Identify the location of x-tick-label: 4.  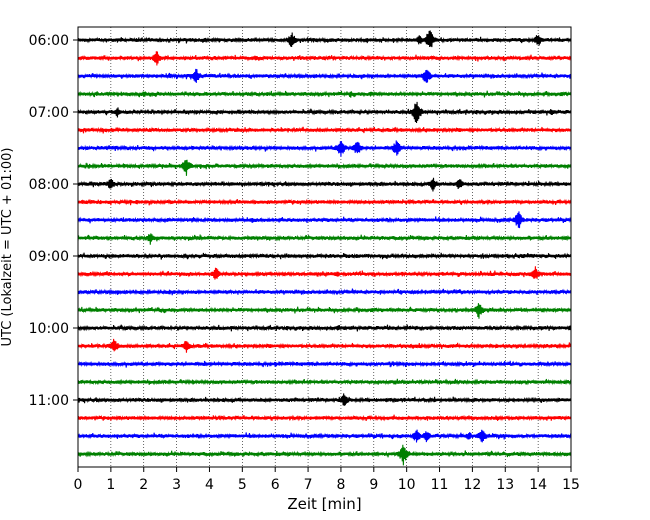
(209, 485).